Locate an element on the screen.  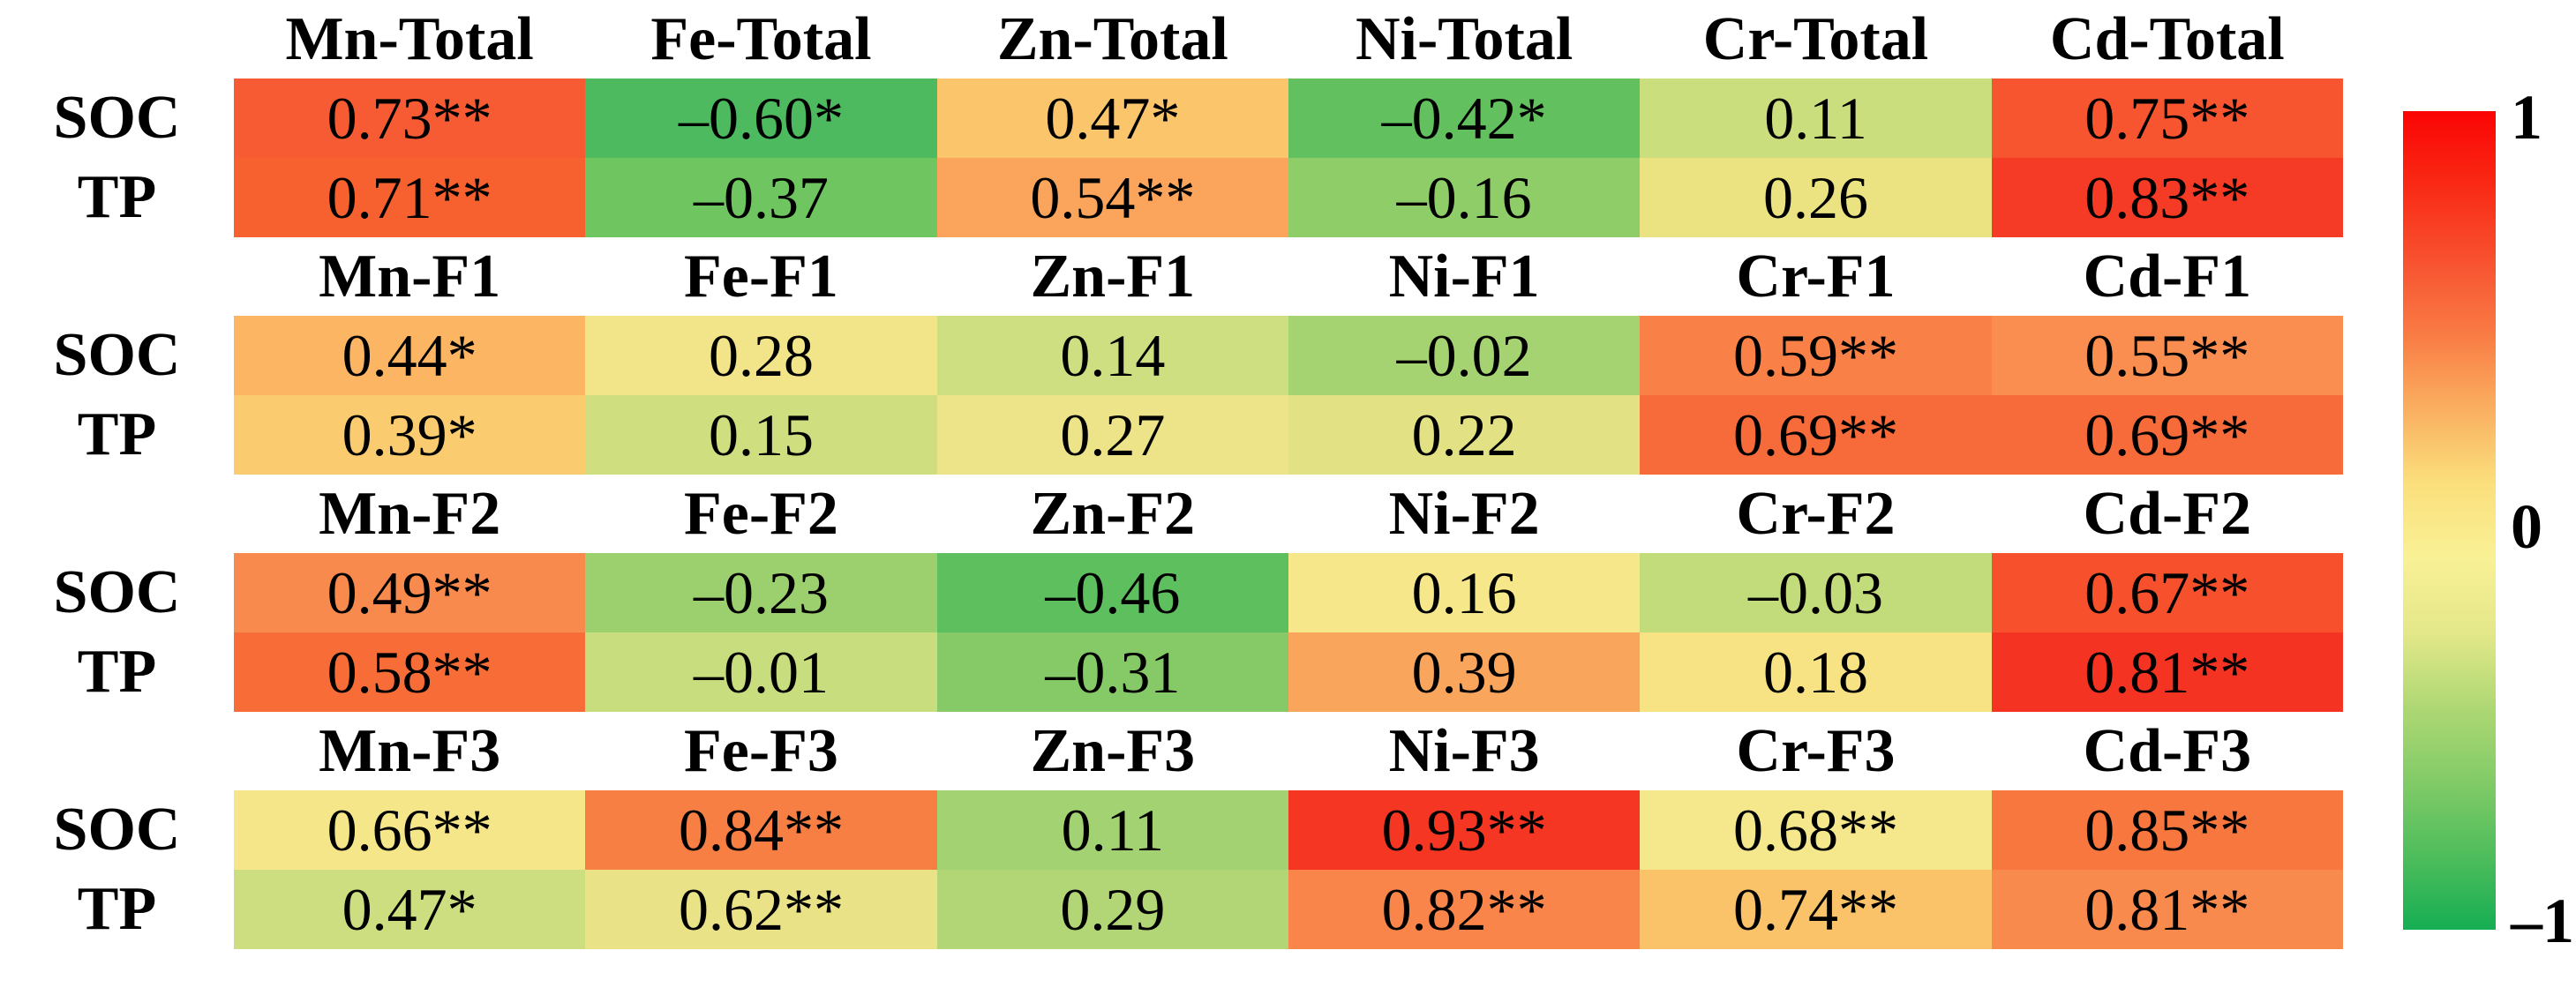
column-header: Fe-F2 is located at coordinates (761, 513).